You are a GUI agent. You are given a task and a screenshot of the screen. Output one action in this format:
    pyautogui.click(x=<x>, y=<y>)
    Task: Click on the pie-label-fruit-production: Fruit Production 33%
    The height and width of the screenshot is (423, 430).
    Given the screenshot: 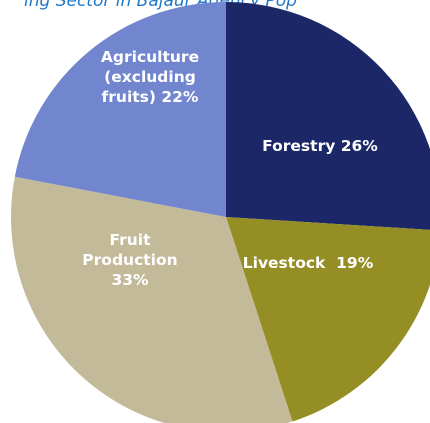 What is the action you would take?
    pyautogui.click(x=129, y=260)
    